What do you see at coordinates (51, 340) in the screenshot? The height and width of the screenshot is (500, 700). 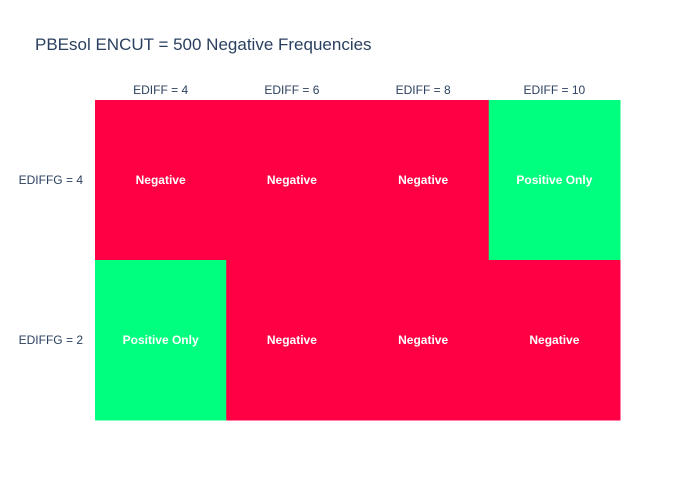 I see `y-tick-label: EDIFFG = 2` at bounding box center [51, 340].